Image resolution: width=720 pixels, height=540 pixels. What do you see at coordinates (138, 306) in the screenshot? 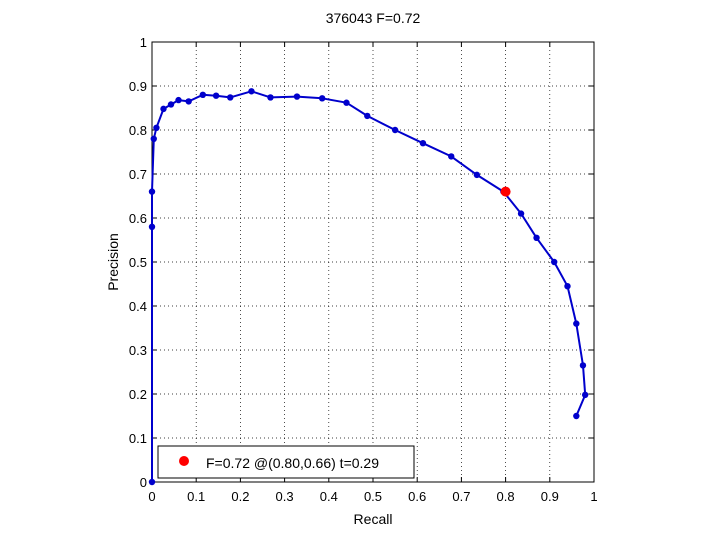
I see `y-tick-label: 0.4` at bounding box center [138, 306].